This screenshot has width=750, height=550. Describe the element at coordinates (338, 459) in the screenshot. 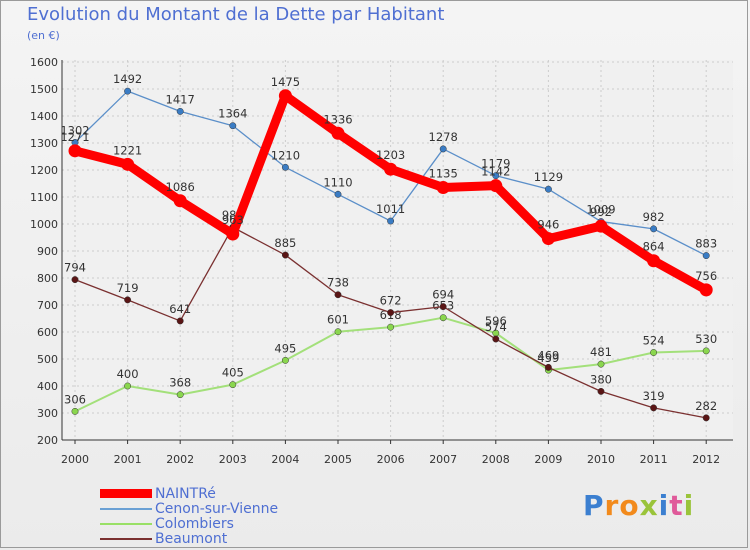

I see `x-tick-label: 2005` at that location.